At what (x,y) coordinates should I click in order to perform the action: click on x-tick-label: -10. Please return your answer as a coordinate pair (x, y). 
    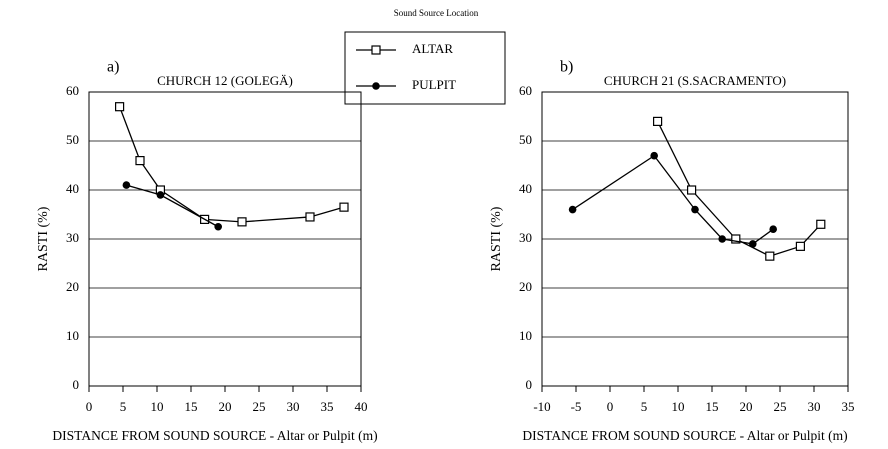
    Looking at the image, I should click on (541, 406).